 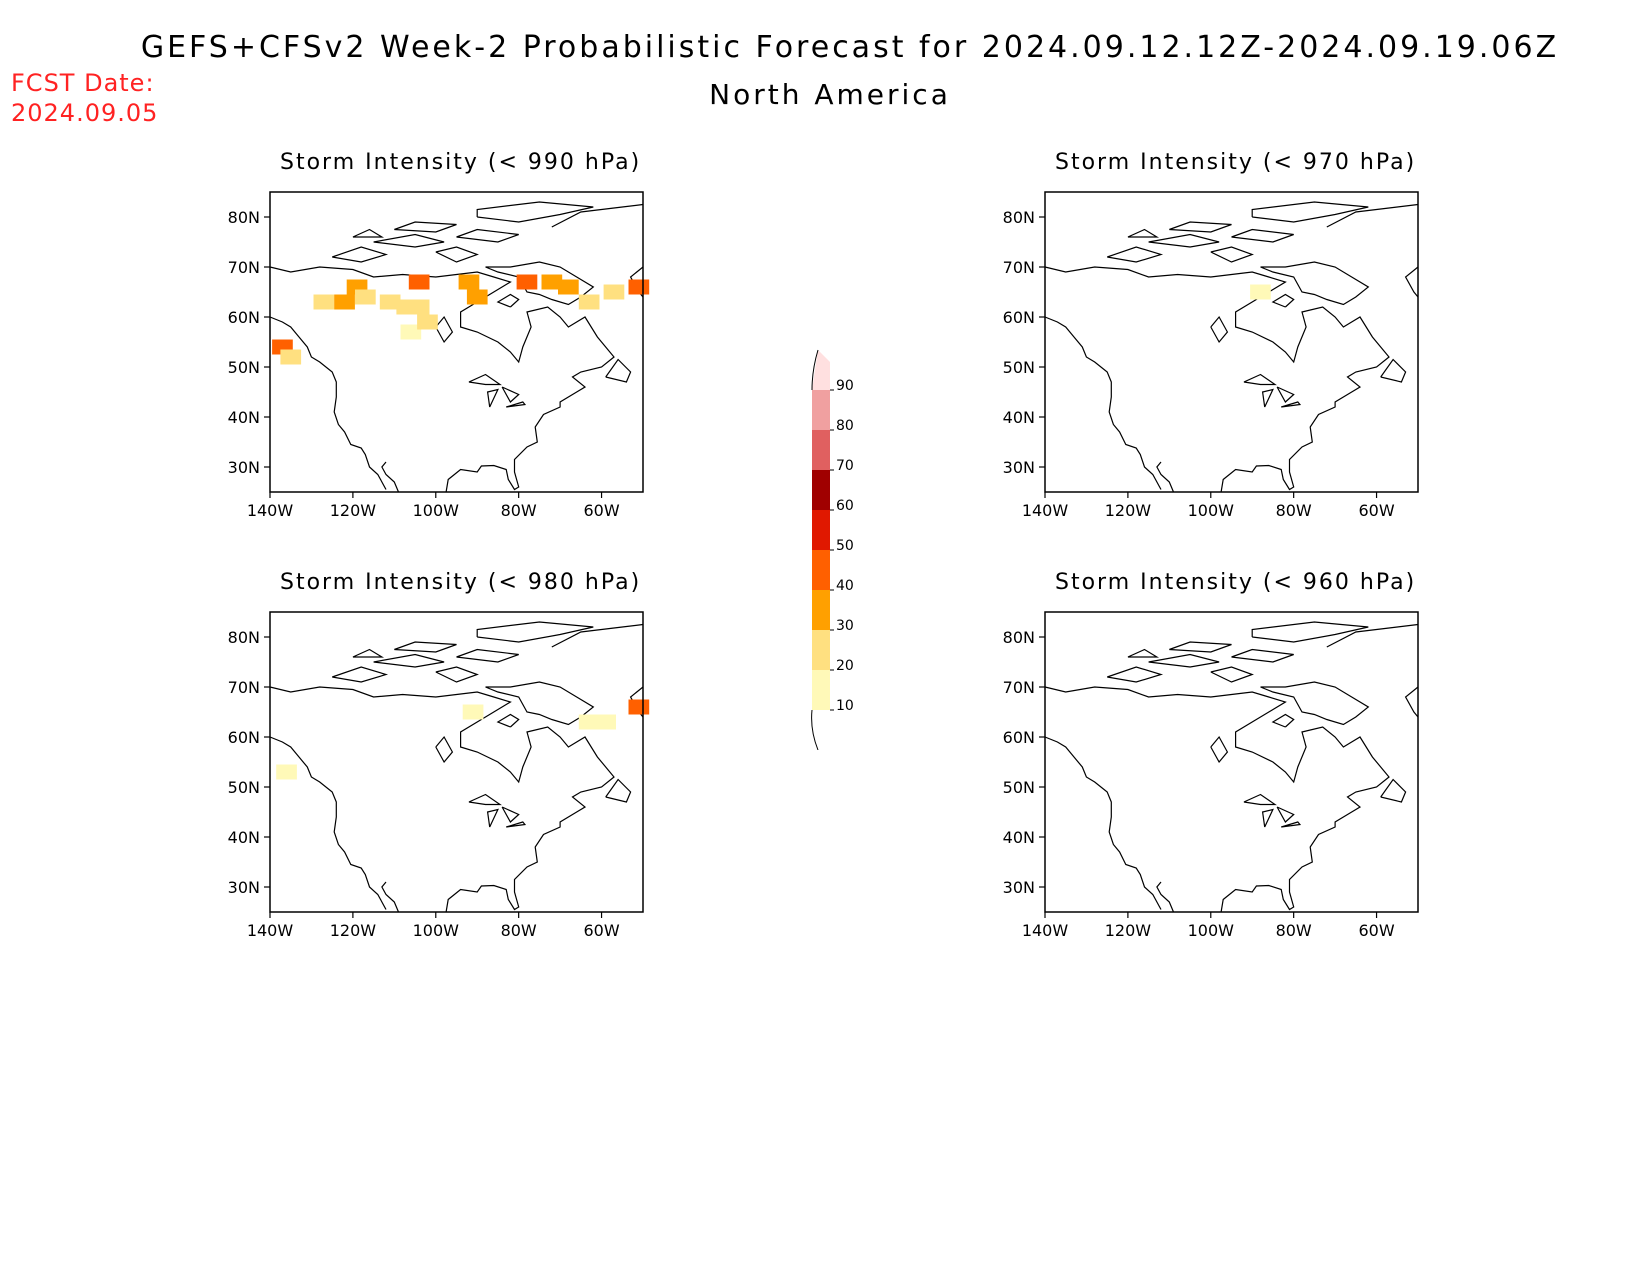 I want to click on lon-tick-label: 140W, so click(x=270, y=510).